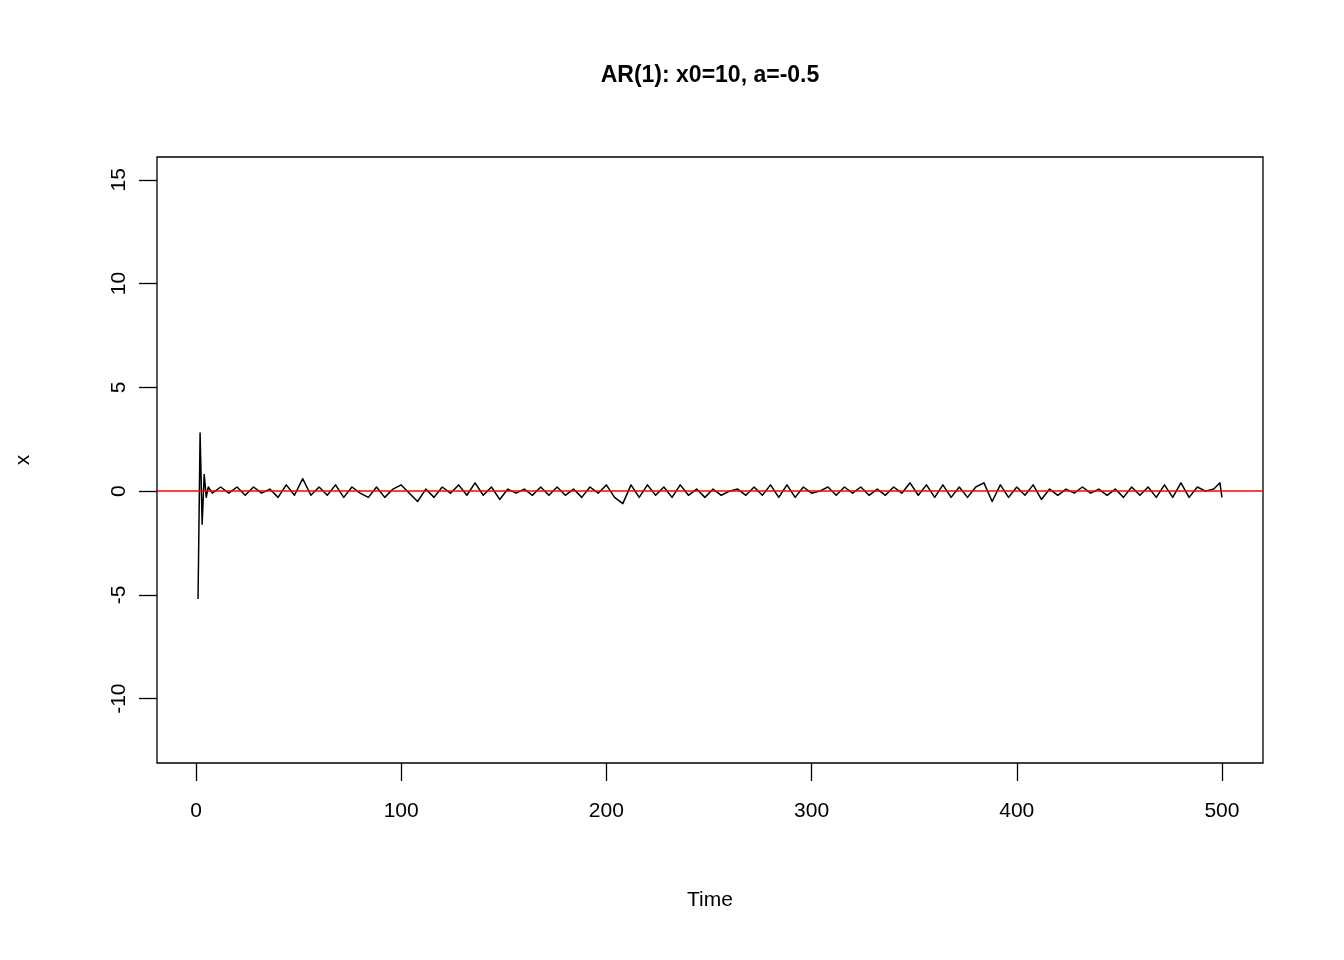 The width and height of the screenshot is (1344, 960). I want to click on chart-title: AR(1): x0=10, a=-0.5, so click(710, 73).